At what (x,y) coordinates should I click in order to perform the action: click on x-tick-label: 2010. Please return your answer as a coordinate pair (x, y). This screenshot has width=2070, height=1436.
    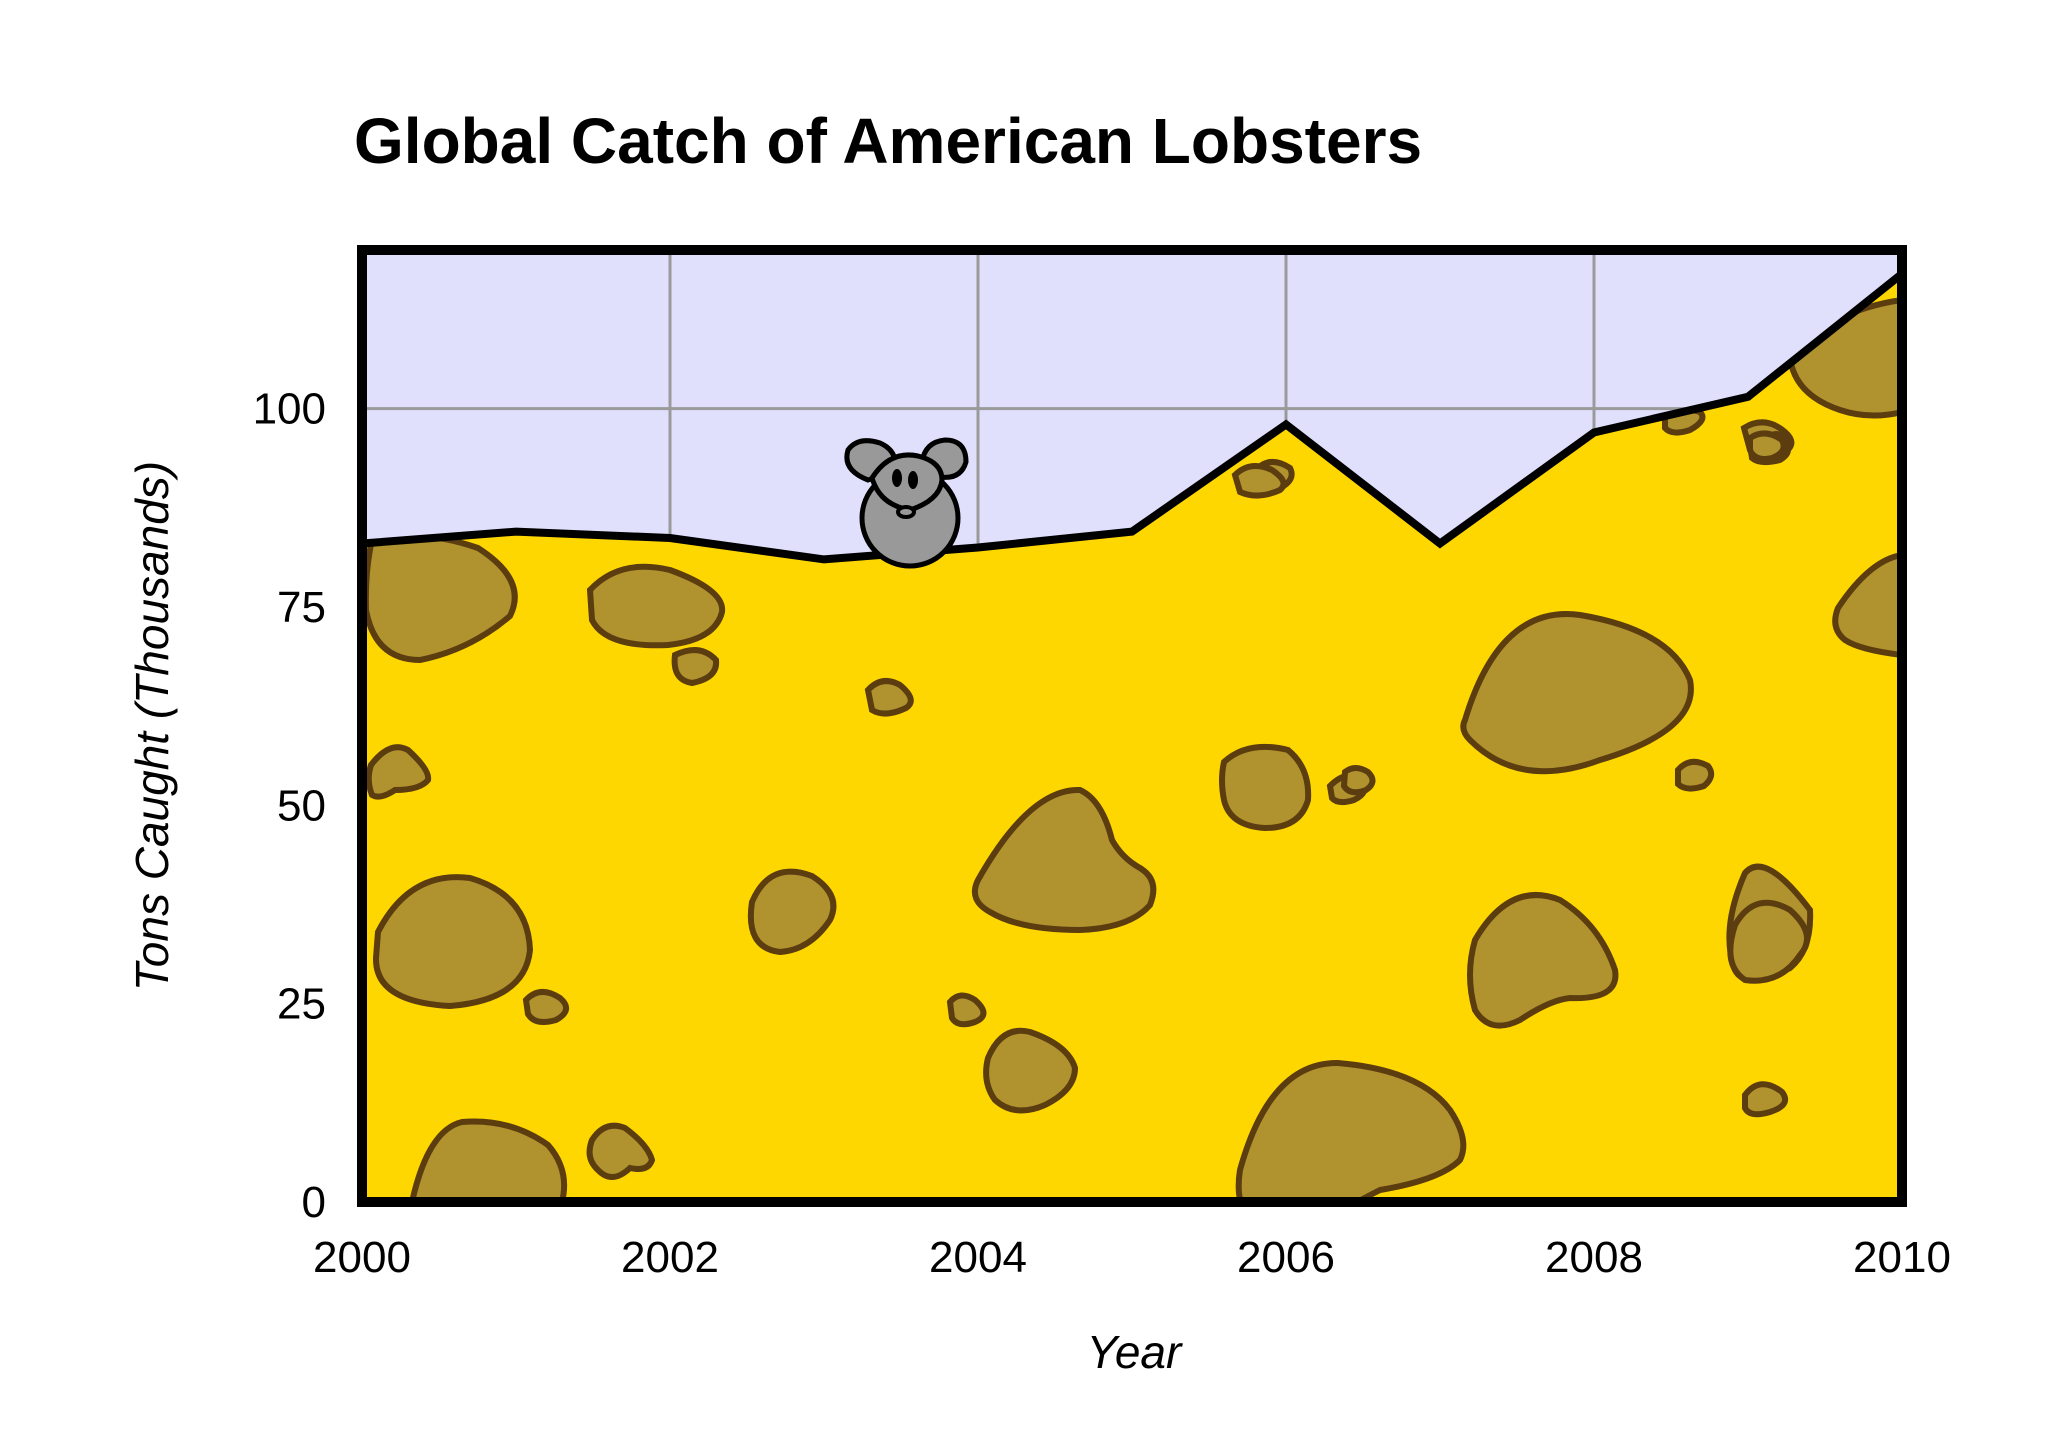
    Looking at the image, I should click on (1902, 1257).